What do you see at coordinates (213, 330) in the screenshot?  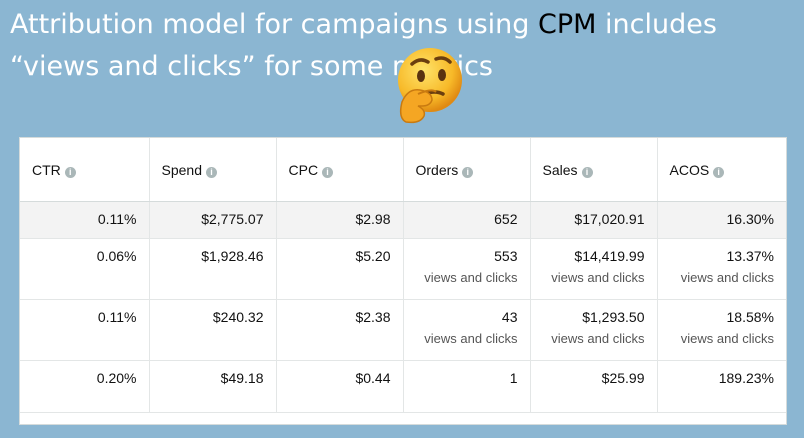 I see `cell-spend: $240.32` at bounding box center [213, 330].